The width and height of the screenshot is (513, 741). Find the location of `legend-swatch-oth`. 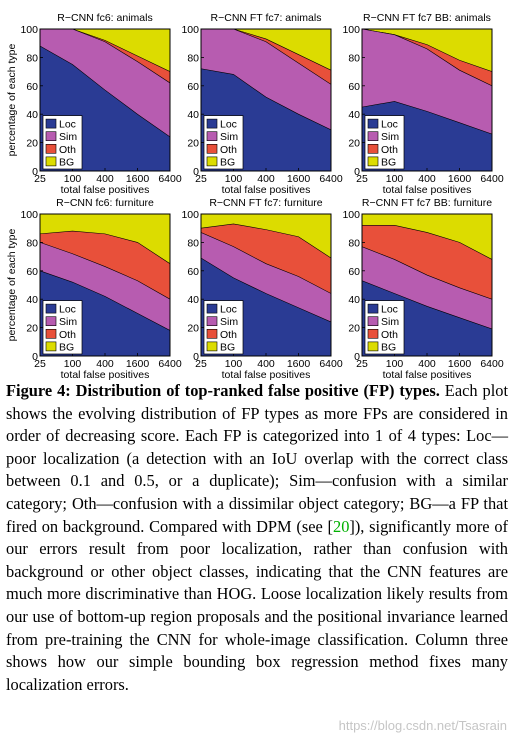

legend-swatch-oth is located at coordinates (373, 333).